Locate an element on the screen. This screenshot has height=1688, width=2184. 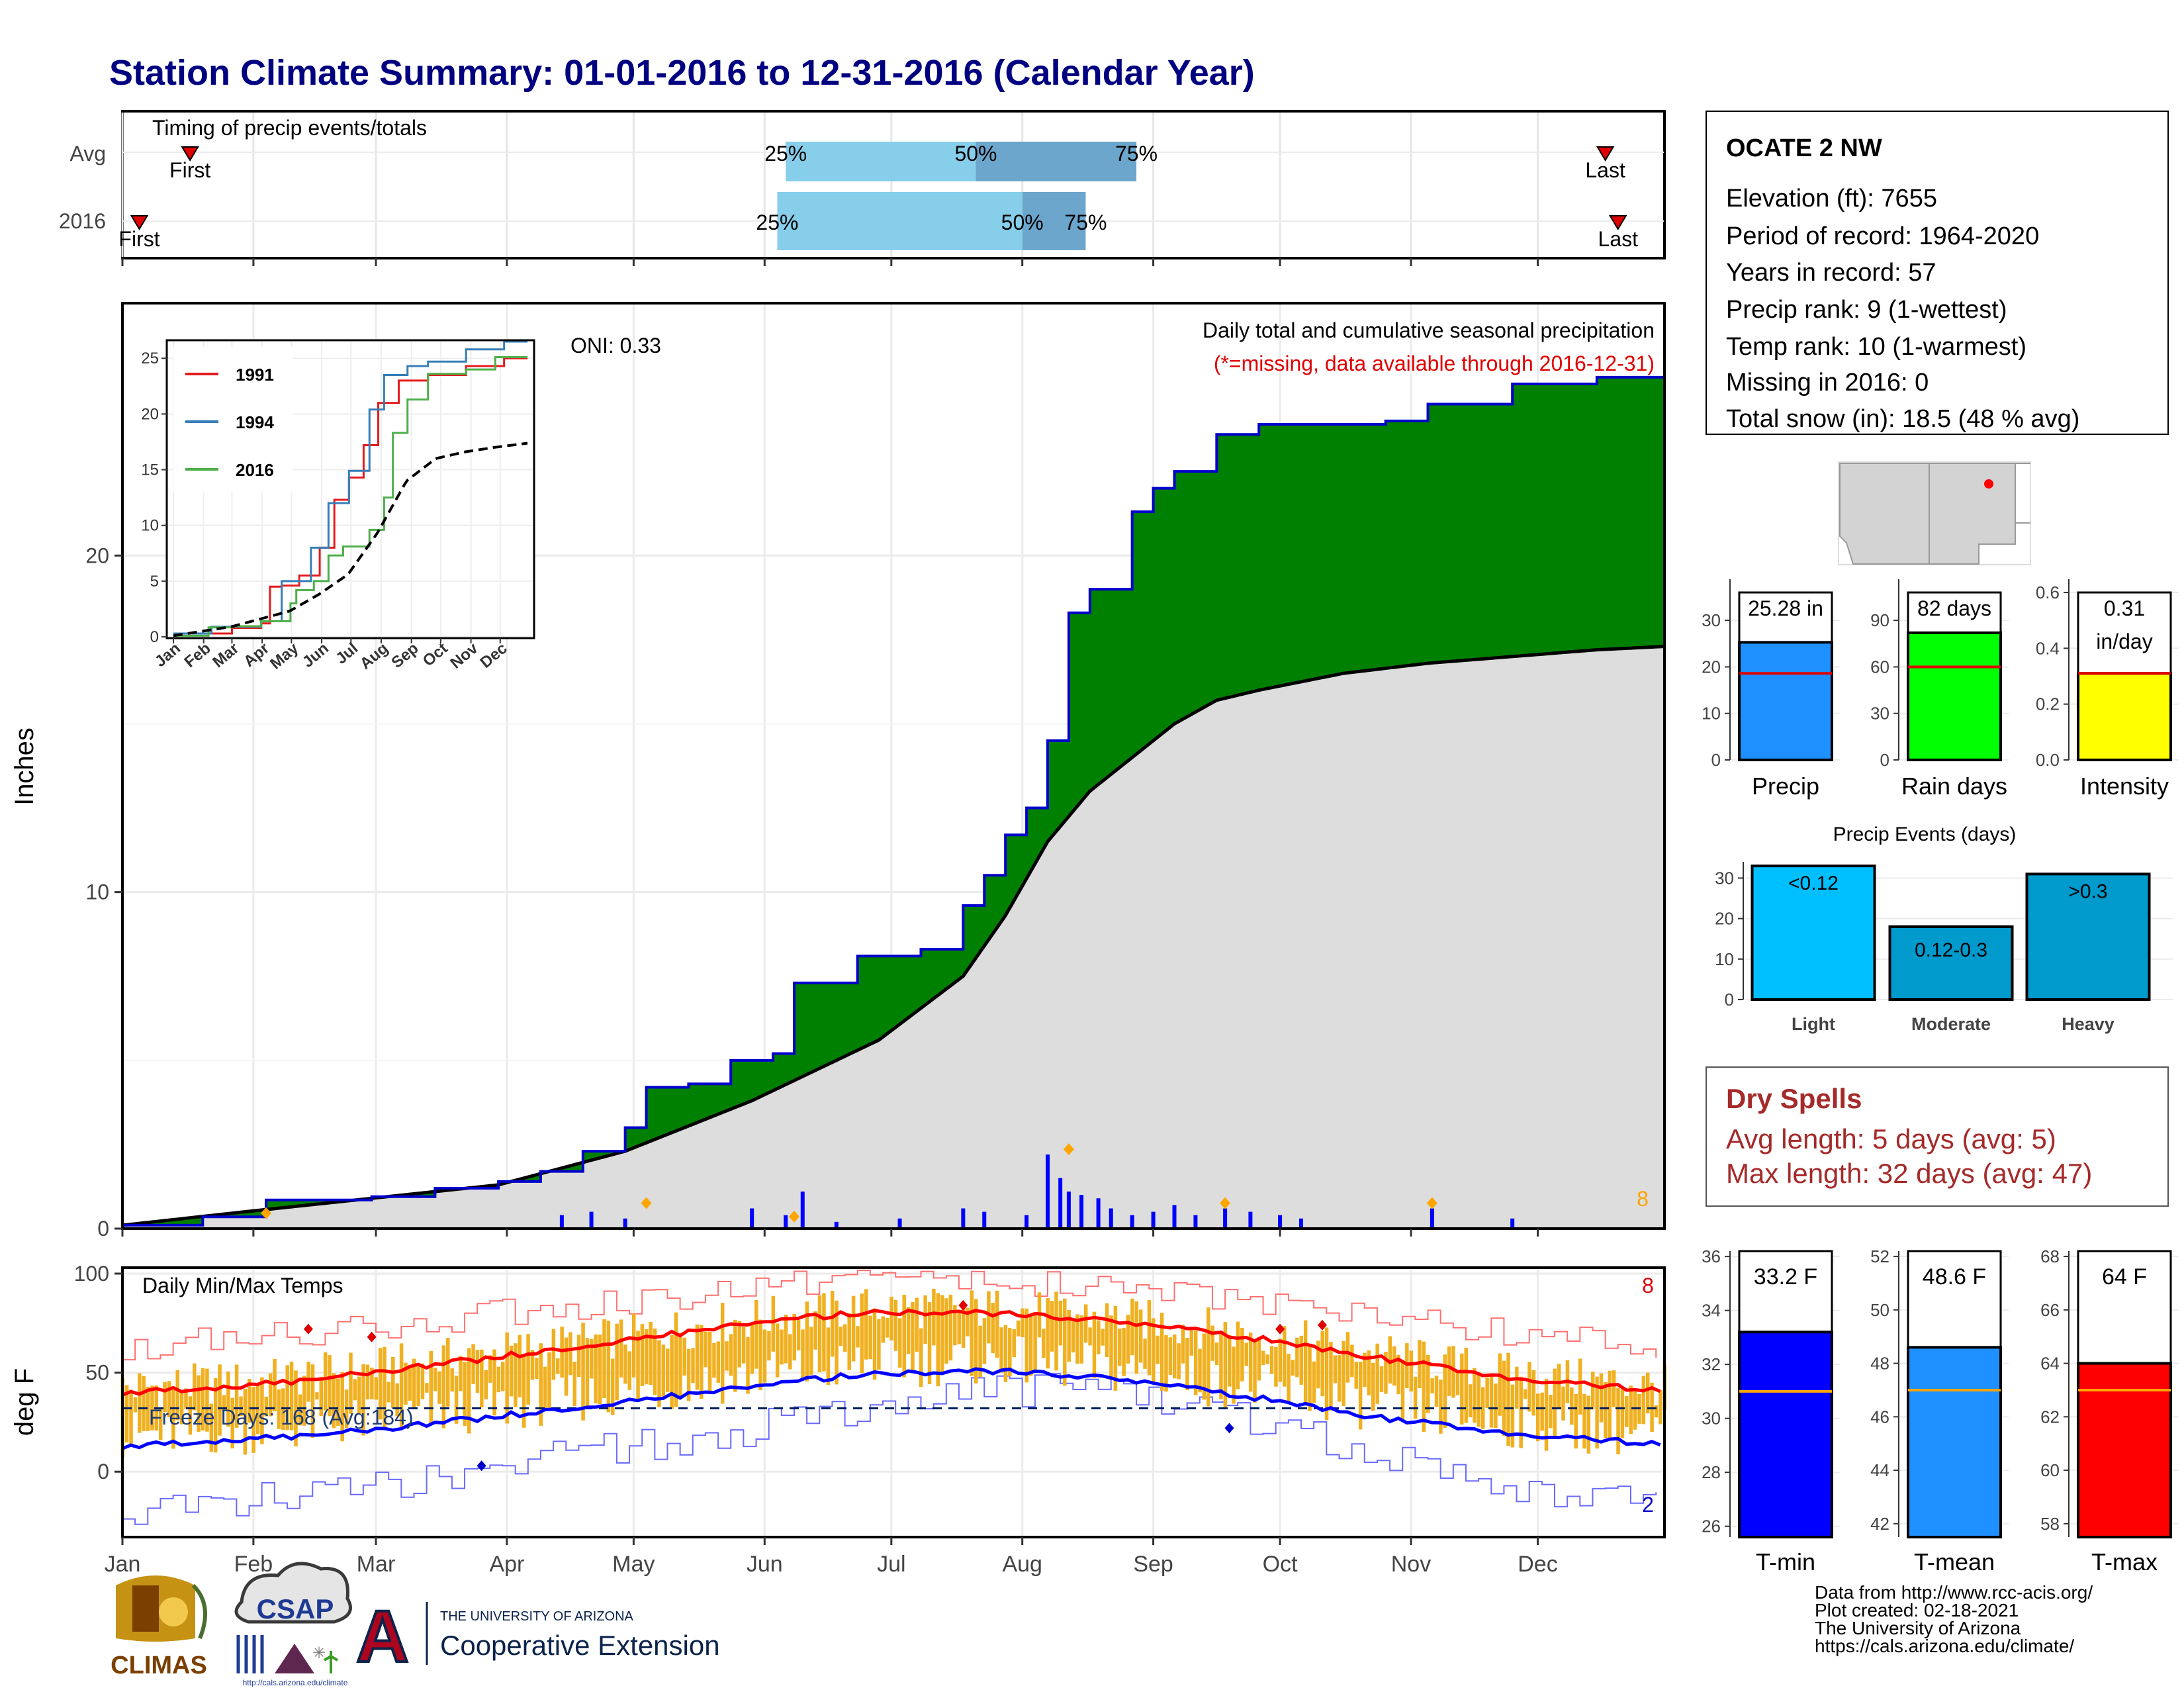
temp-summary-y-tick-label: 34 is located at coordinates (1712, 1311).